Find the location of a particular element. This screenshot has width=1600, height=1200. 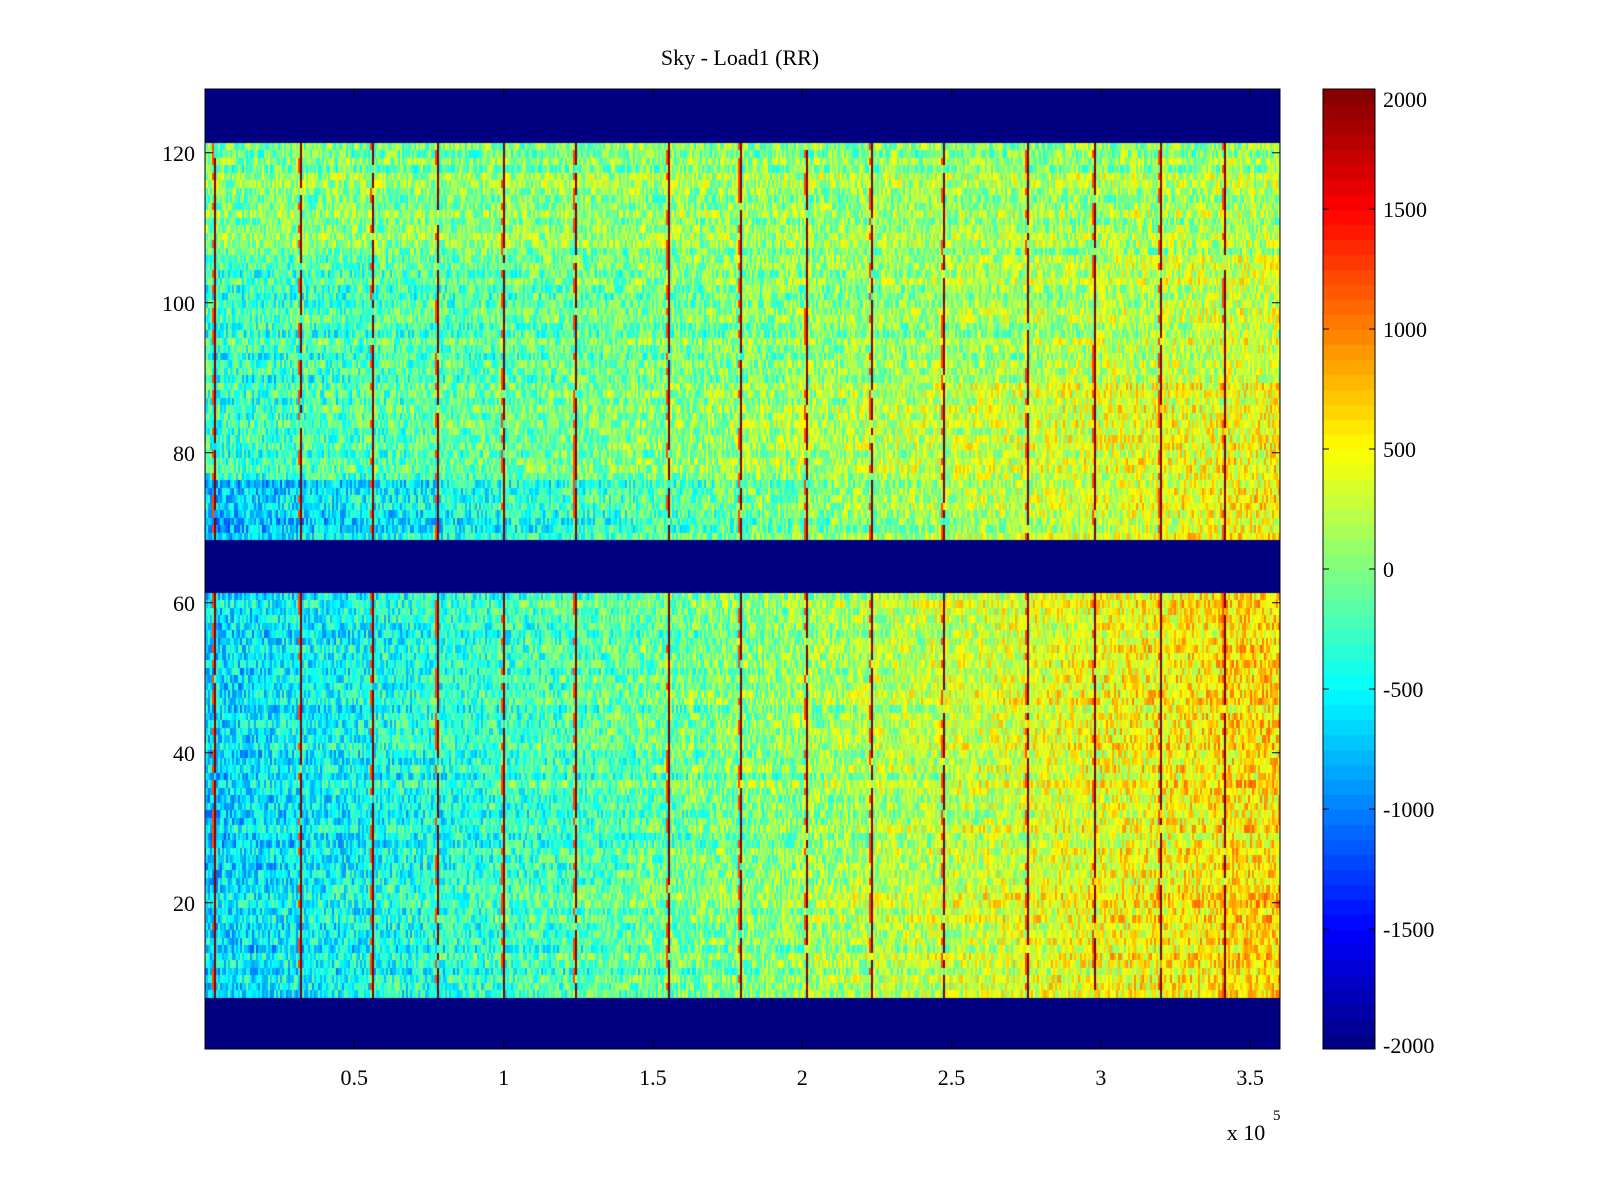

x-tick-label: 2 is located at coordinates (802, 1077).